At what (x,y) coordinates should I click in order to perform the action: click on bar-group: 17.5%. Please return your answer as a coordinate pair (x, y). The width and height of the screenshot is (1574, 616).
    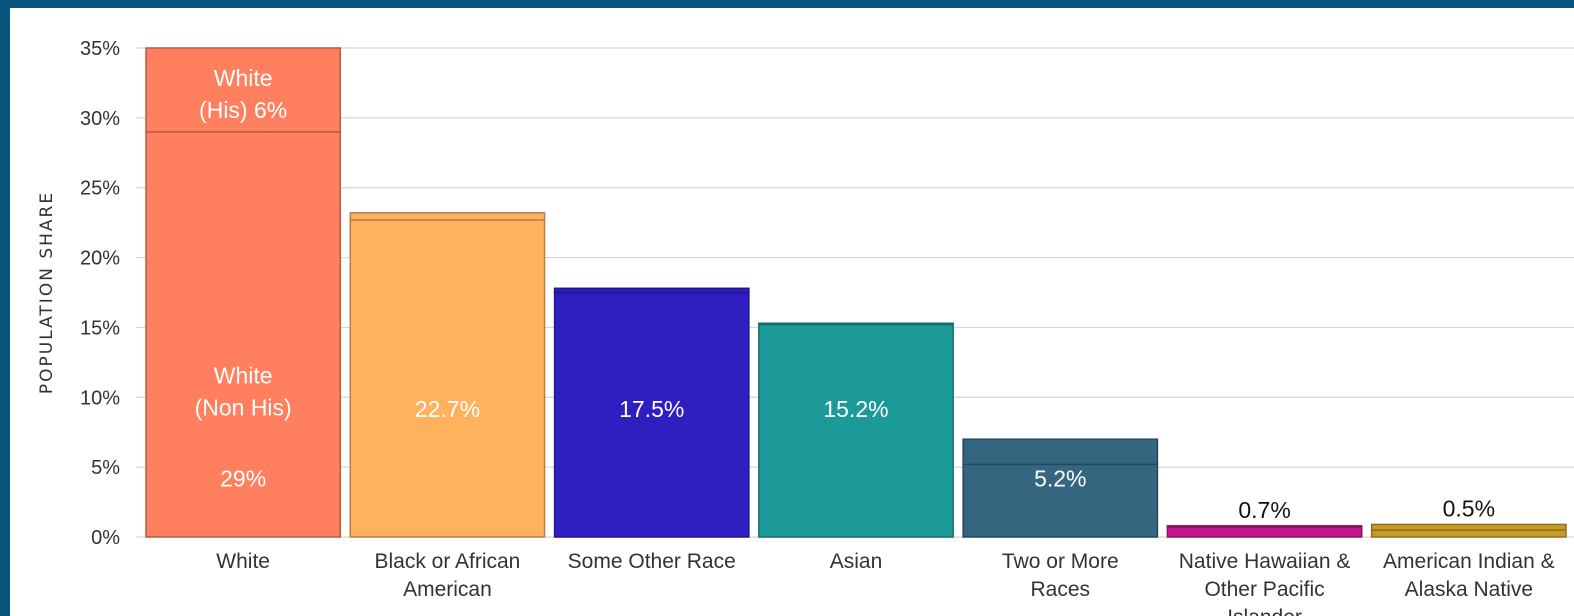
    Looking at the image, I should click on (651, 412).